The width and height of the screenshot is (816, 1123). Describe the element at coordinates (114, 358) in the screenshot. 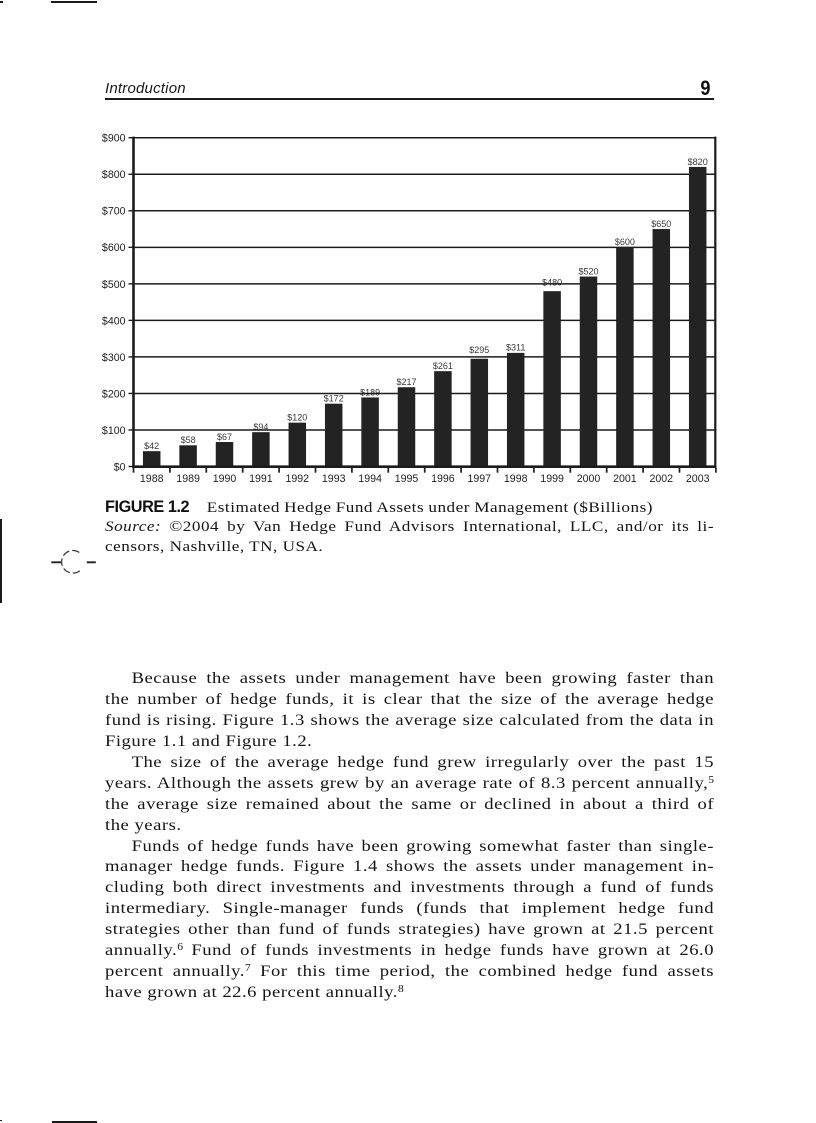

I see `svg-text: $300` at that location.